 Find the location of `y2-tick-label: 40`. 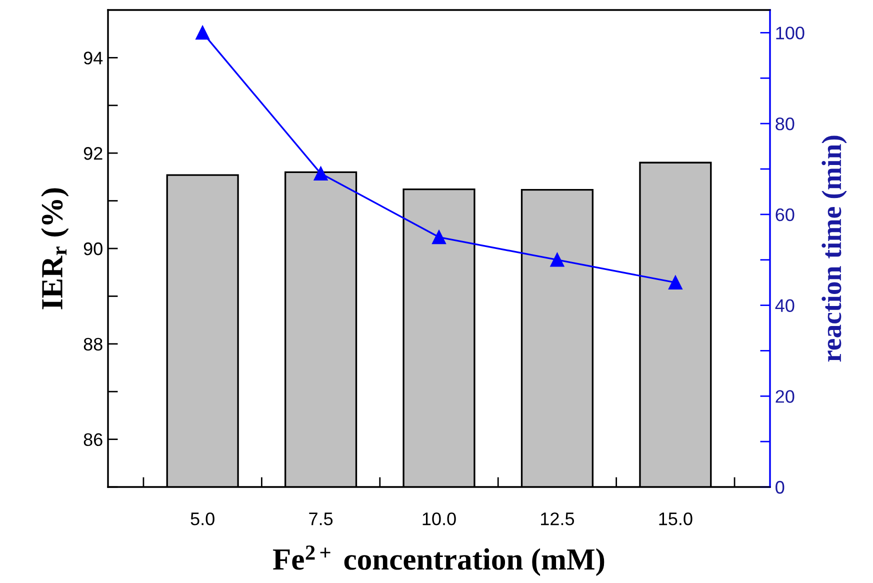

y2-tick-label: 40 is located at coordinates (784, 305).